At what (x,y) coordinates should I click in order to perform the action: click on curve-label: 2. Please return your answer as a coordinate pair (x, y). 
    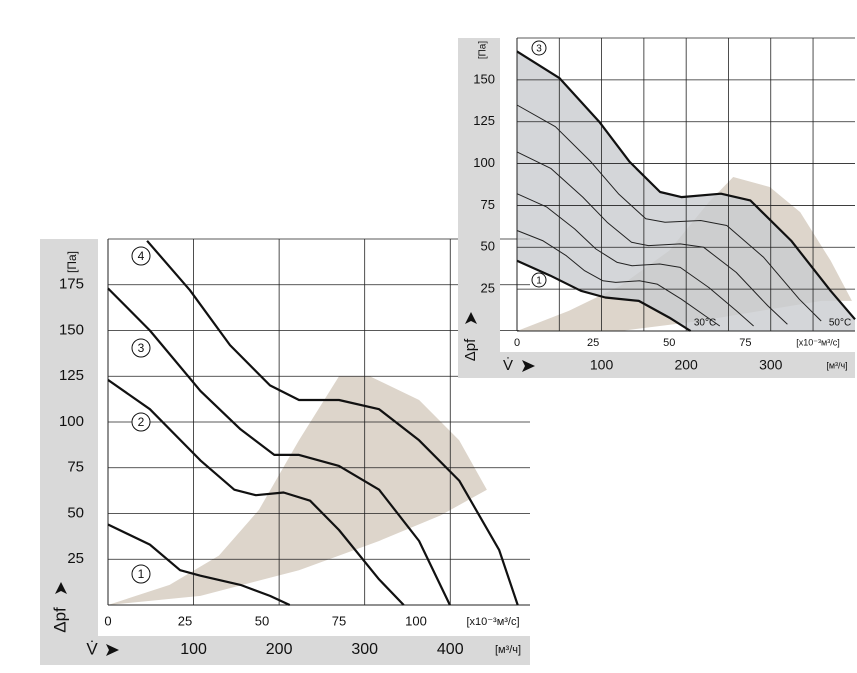
    Looking at the image, I should click on (141, 422).